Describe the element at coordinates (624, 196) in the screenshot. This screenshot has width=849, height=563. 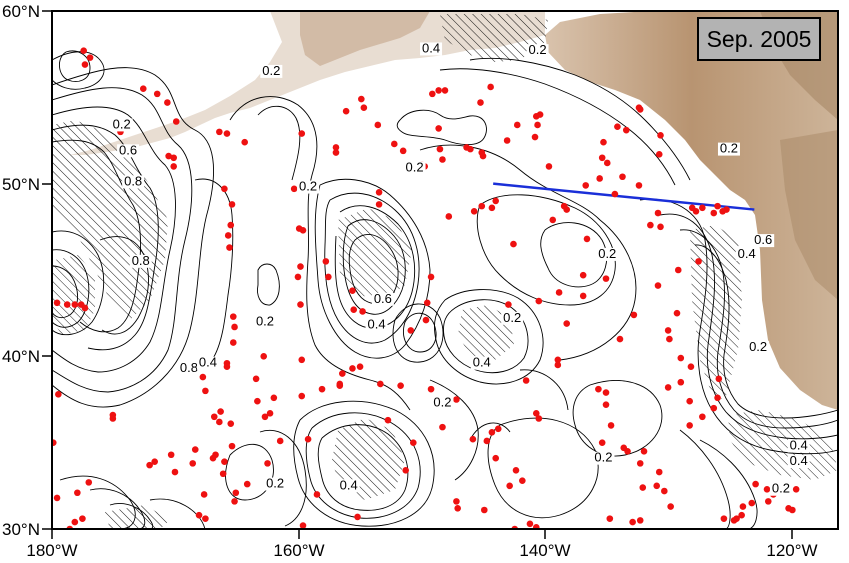
I see `section-line` at that location.